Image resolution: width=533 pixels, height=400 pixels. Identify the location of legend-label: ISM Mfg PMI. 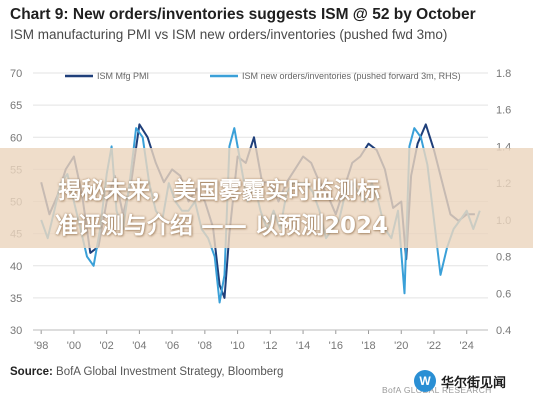
(123, 76).